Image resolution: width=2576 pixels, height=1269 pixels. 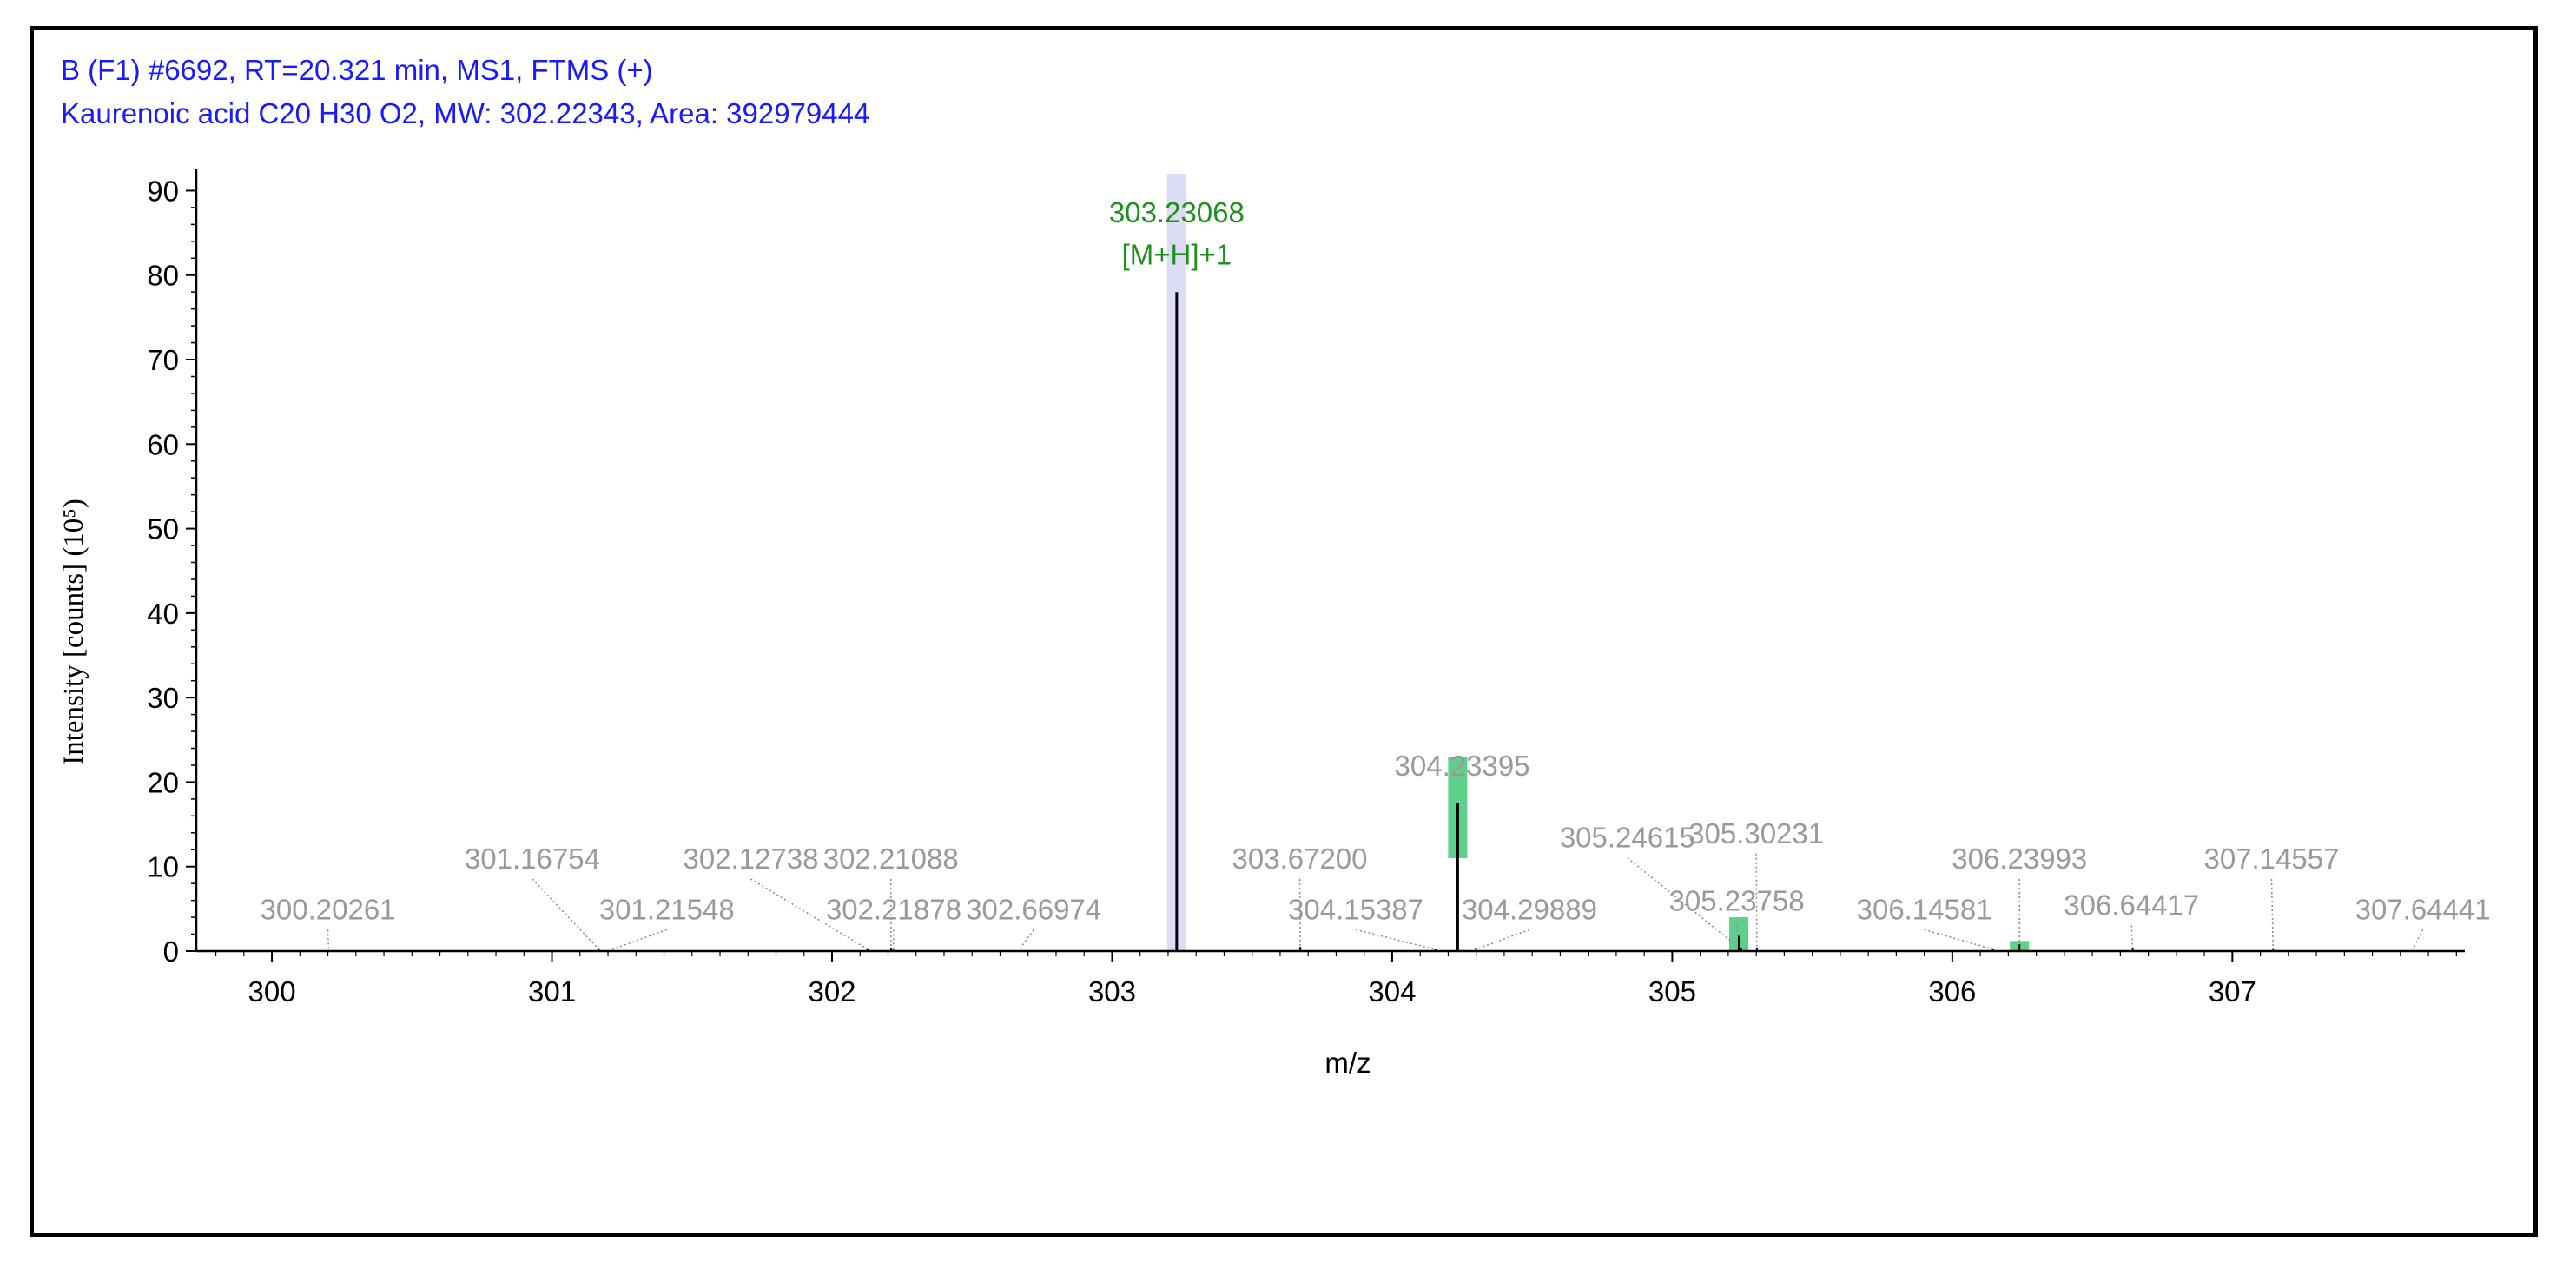 What do you see at coordinates (163, 276) in the screenshot?
I see `y-tick-label-80: 80` at bounding box center [163, 276].